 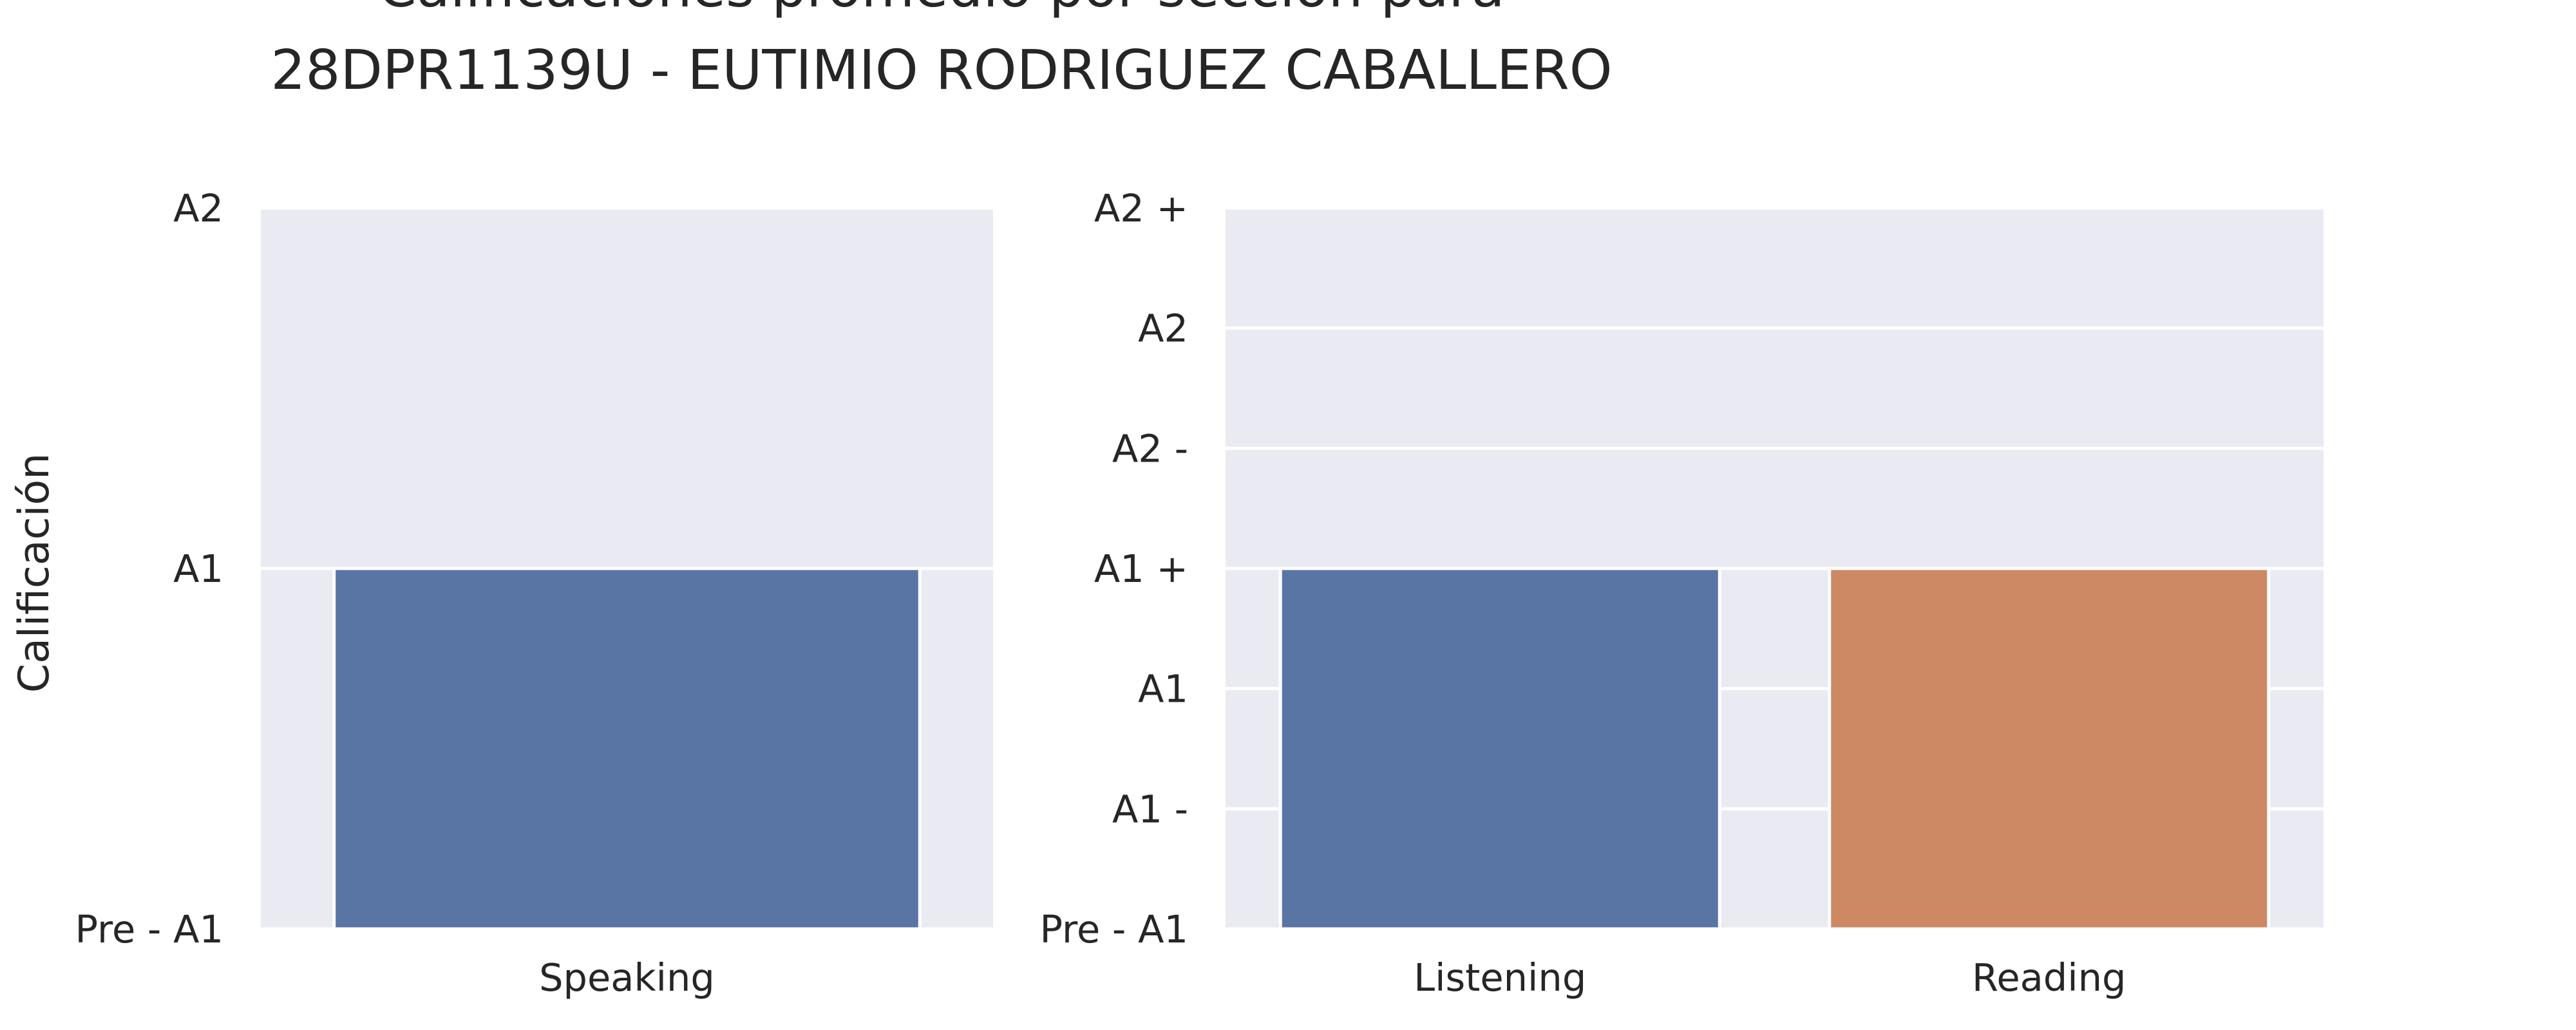 What do you see at coordinates (2049, 748) in the screenshot?
I see `bar-reading` at bounding box center [2049, 748].